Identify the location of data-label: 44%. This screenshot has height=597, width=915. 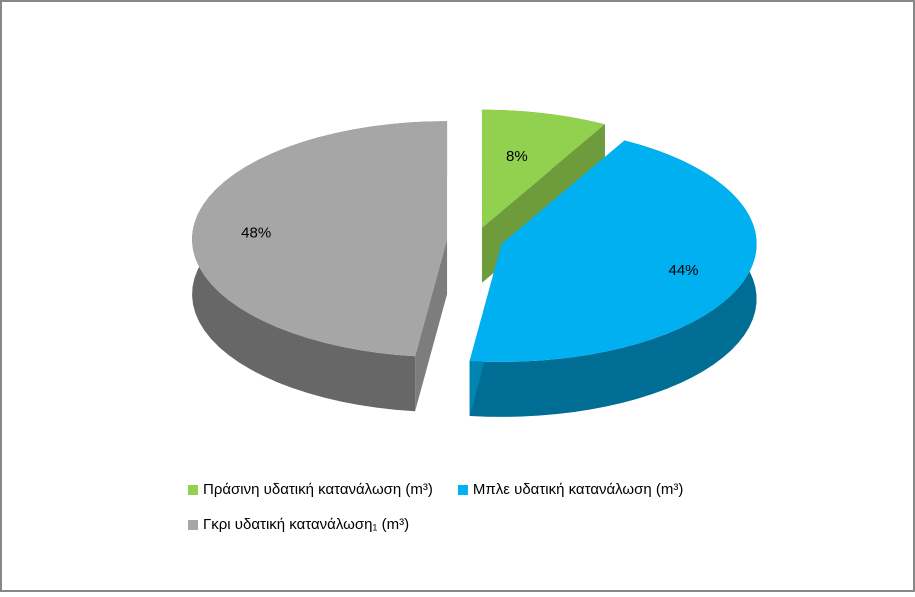
(684, 270).